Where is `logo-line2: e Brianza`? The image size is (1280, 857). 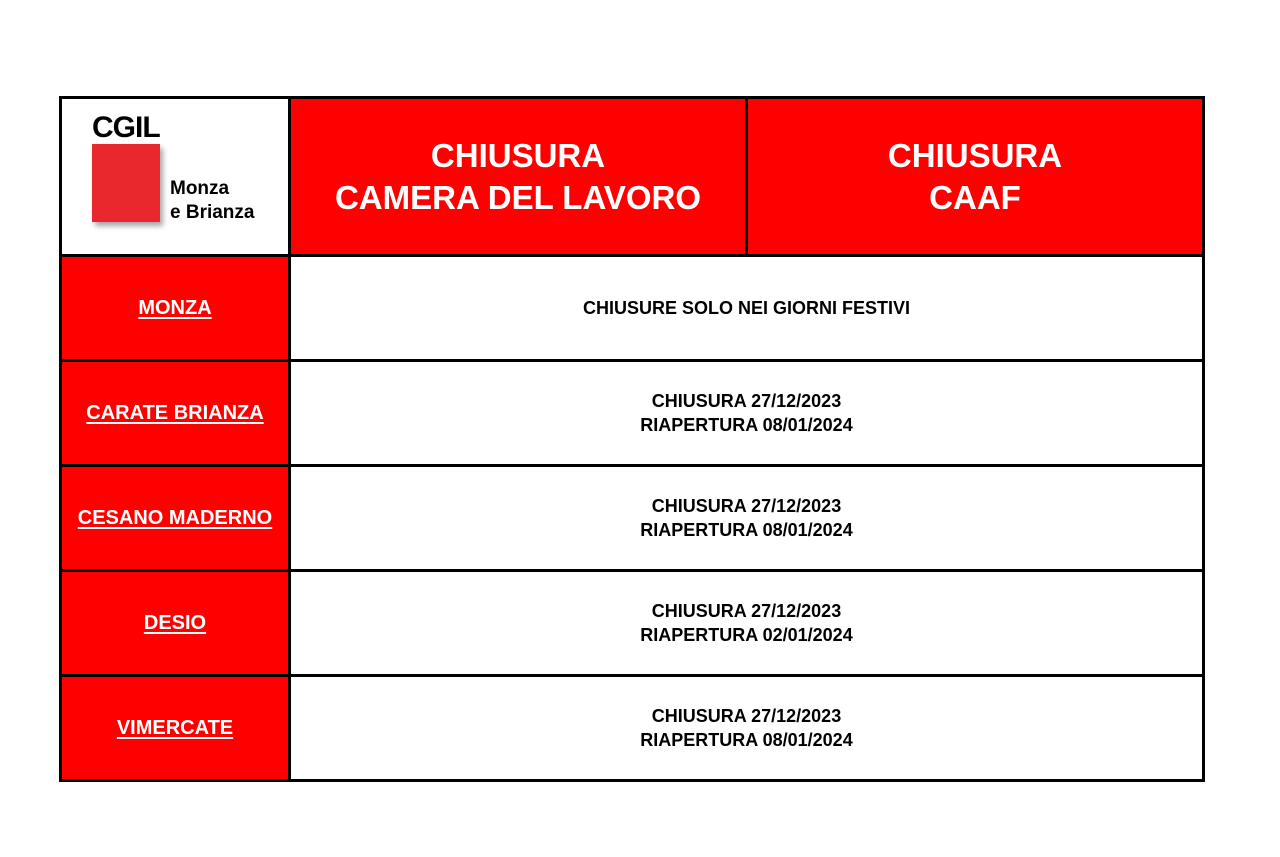 logo-line2: e Brianza is located at coordinates (212, 212).